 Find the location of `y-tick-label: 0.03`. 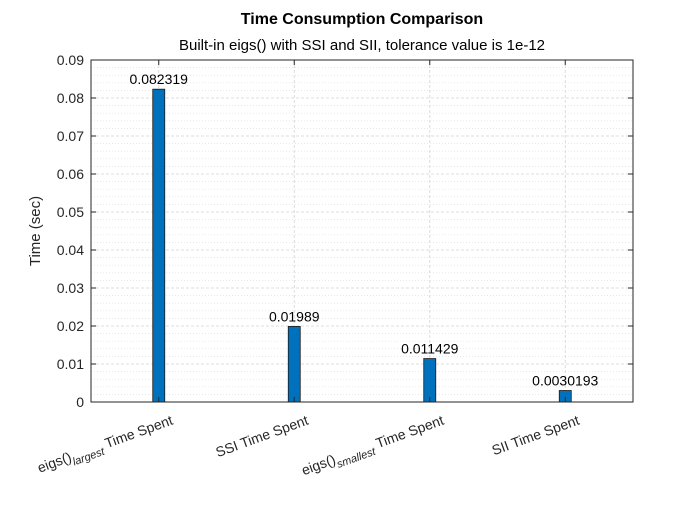

y-tick-label: 0.03 is located at coordinates (70, 288).